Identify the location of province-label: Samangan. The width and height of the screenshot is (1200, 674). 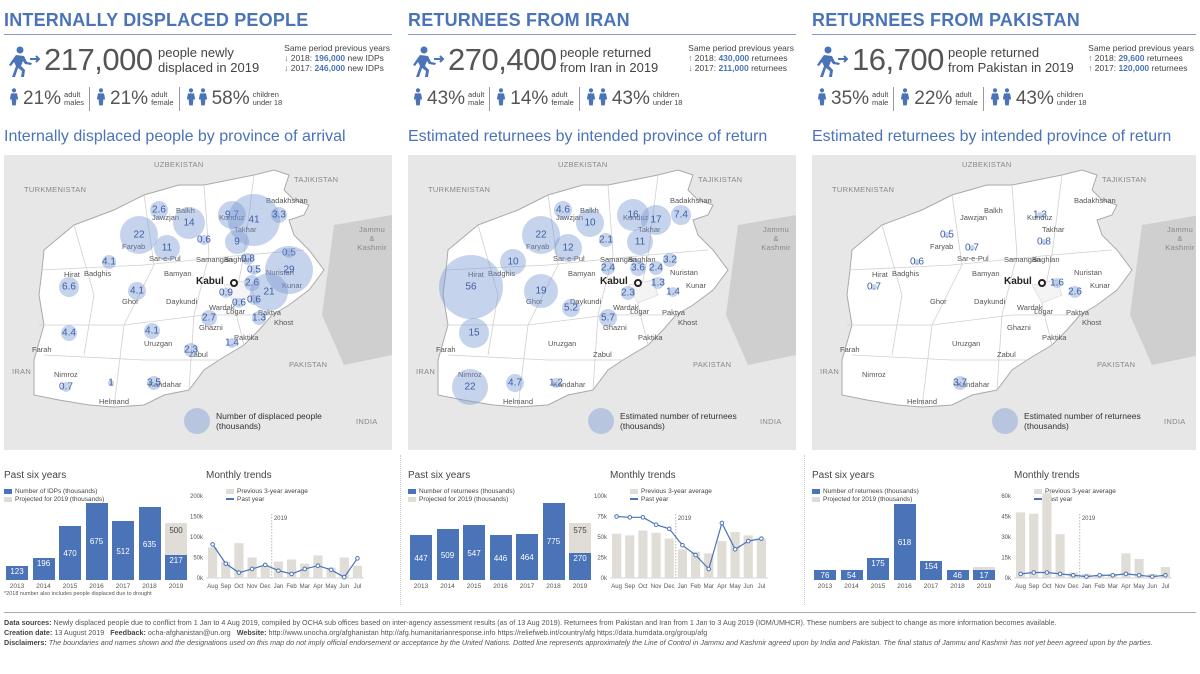
(214, 259).